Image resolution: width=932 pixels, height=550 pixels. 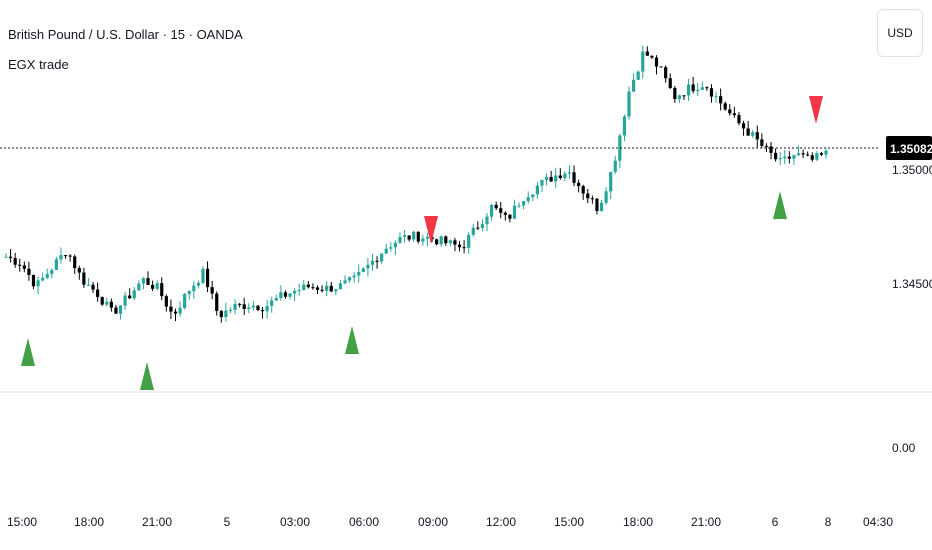 I want to click on indicator-label: EGX trade, so click(x=38, y=64).